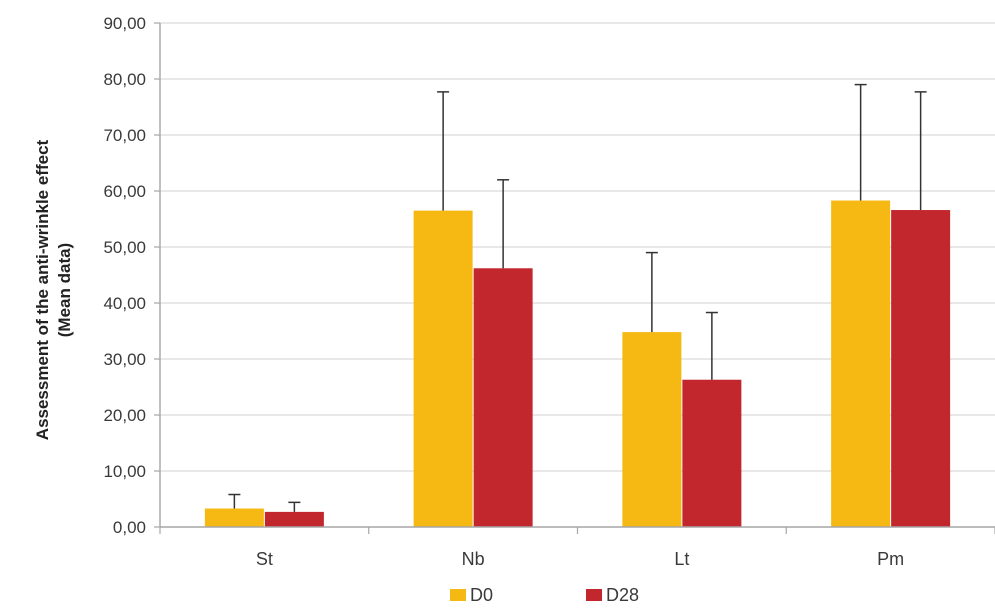 Image resolution: width=995 pixels, height=611 pixels. What do you see at coordinates (234, 517) in the screenshot?
I see `bar-d0-st` at bounding box center [234, 517].